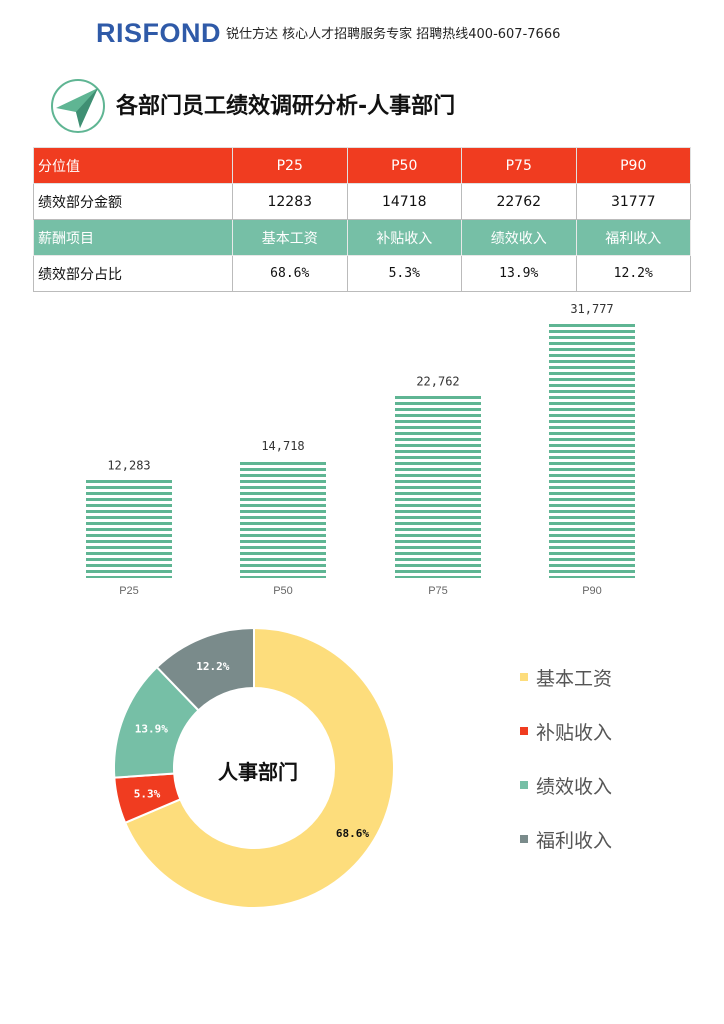  What do you see at coordinates (592, 591) in the screenshot?
I see `x-tick-label: P90` at bounding box center [592, 591].